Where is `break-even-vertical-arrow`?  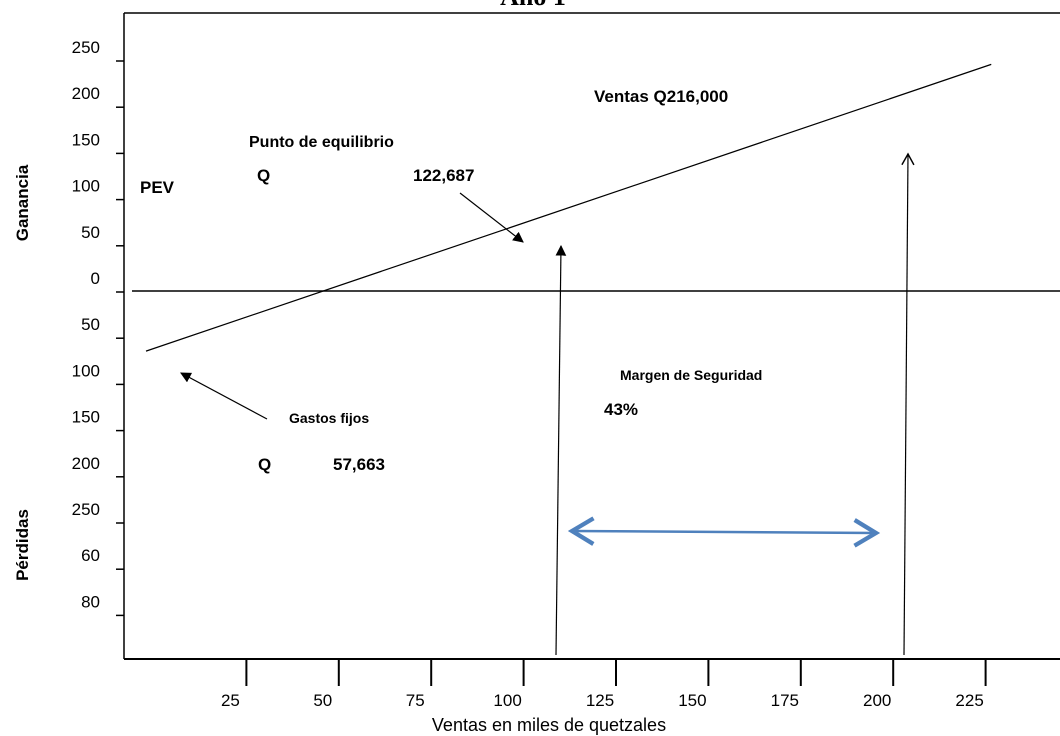 break-even-vertical-arrow is located at coordinates (561, 450).